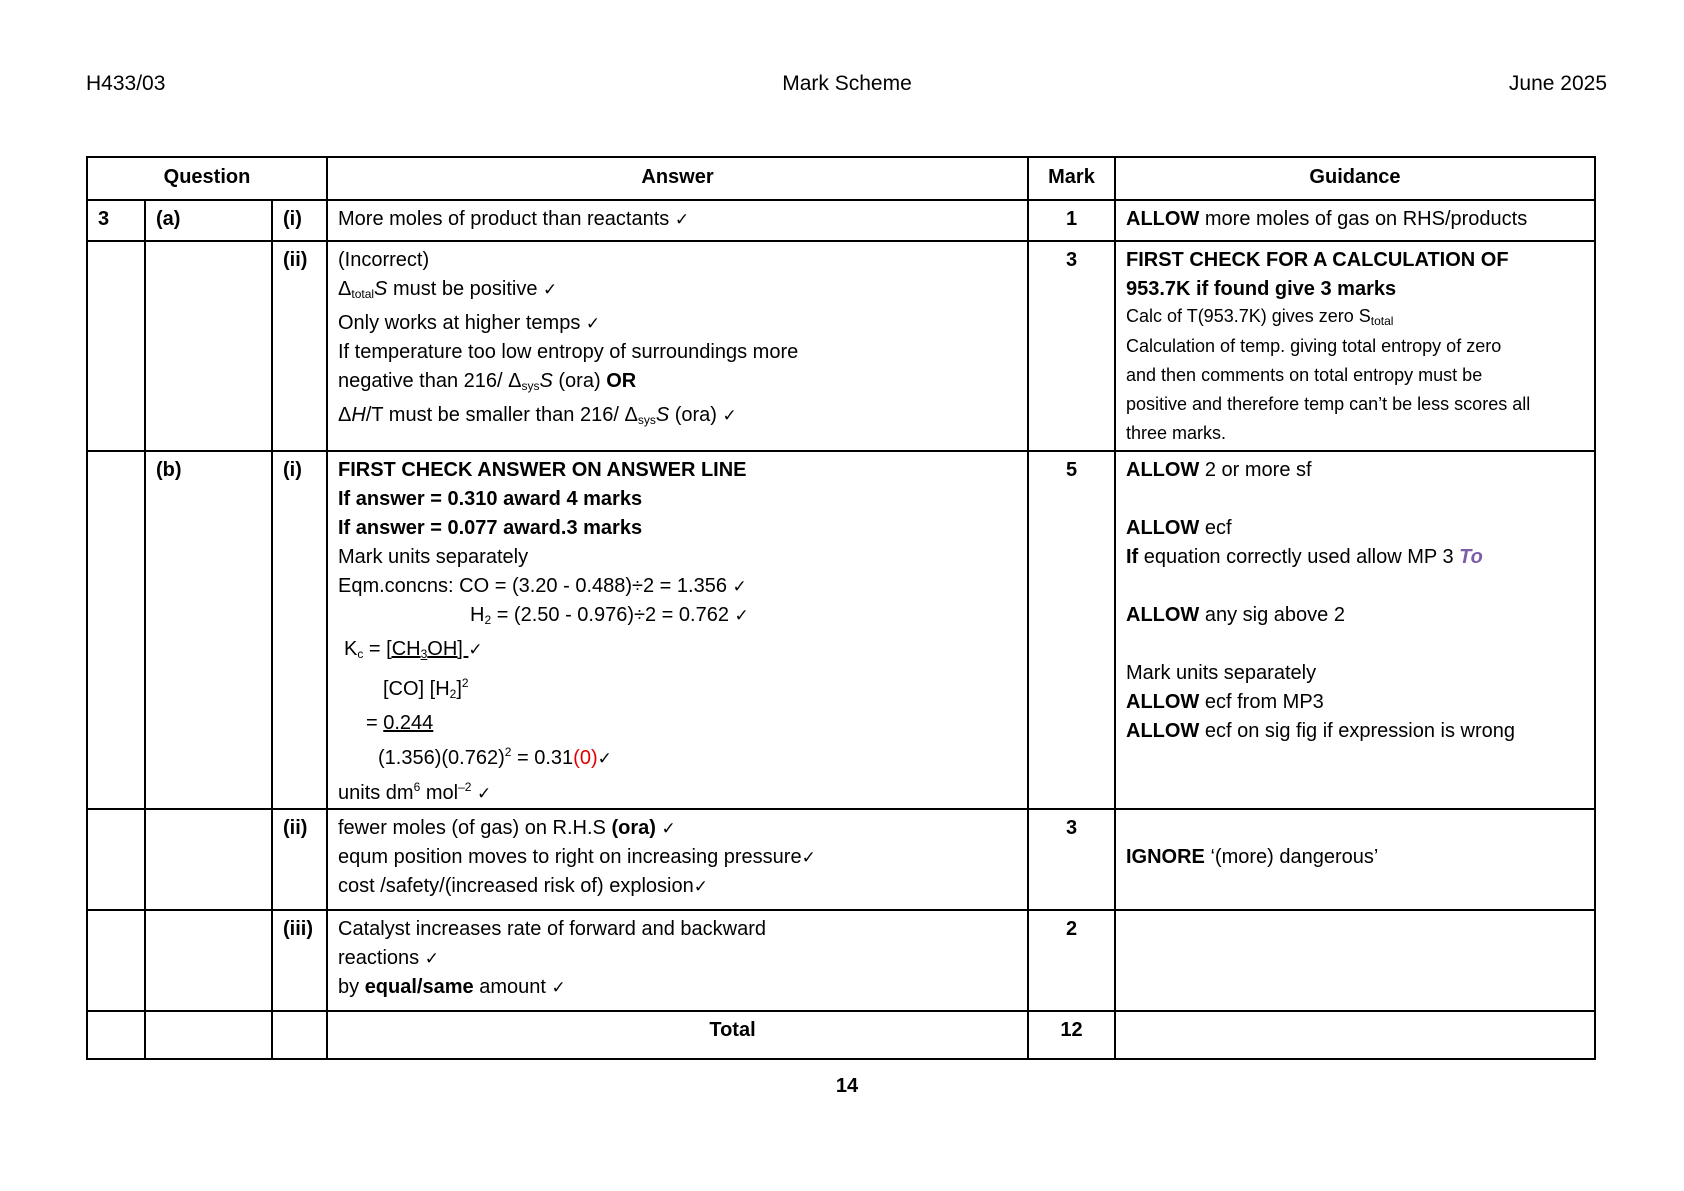  Describe the element at coordinates (677, 755) in the screenshot. I see `answer-line: (1.356)(0.762)2 = 0.31(0)✓` at that location.